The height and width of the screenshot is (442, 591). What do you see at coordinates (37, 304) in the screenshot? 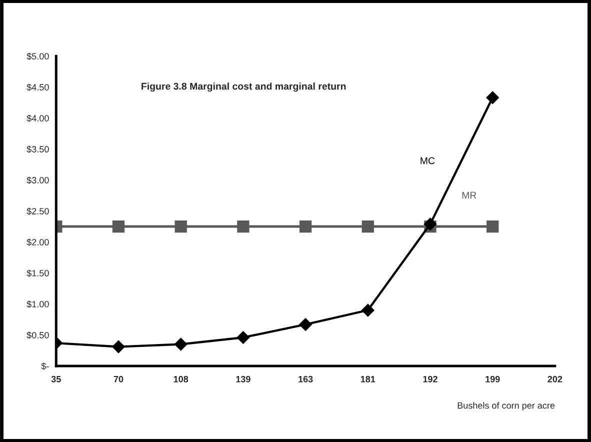
I see `y-tick-label: $1.00` at bounding box center [37, 304].